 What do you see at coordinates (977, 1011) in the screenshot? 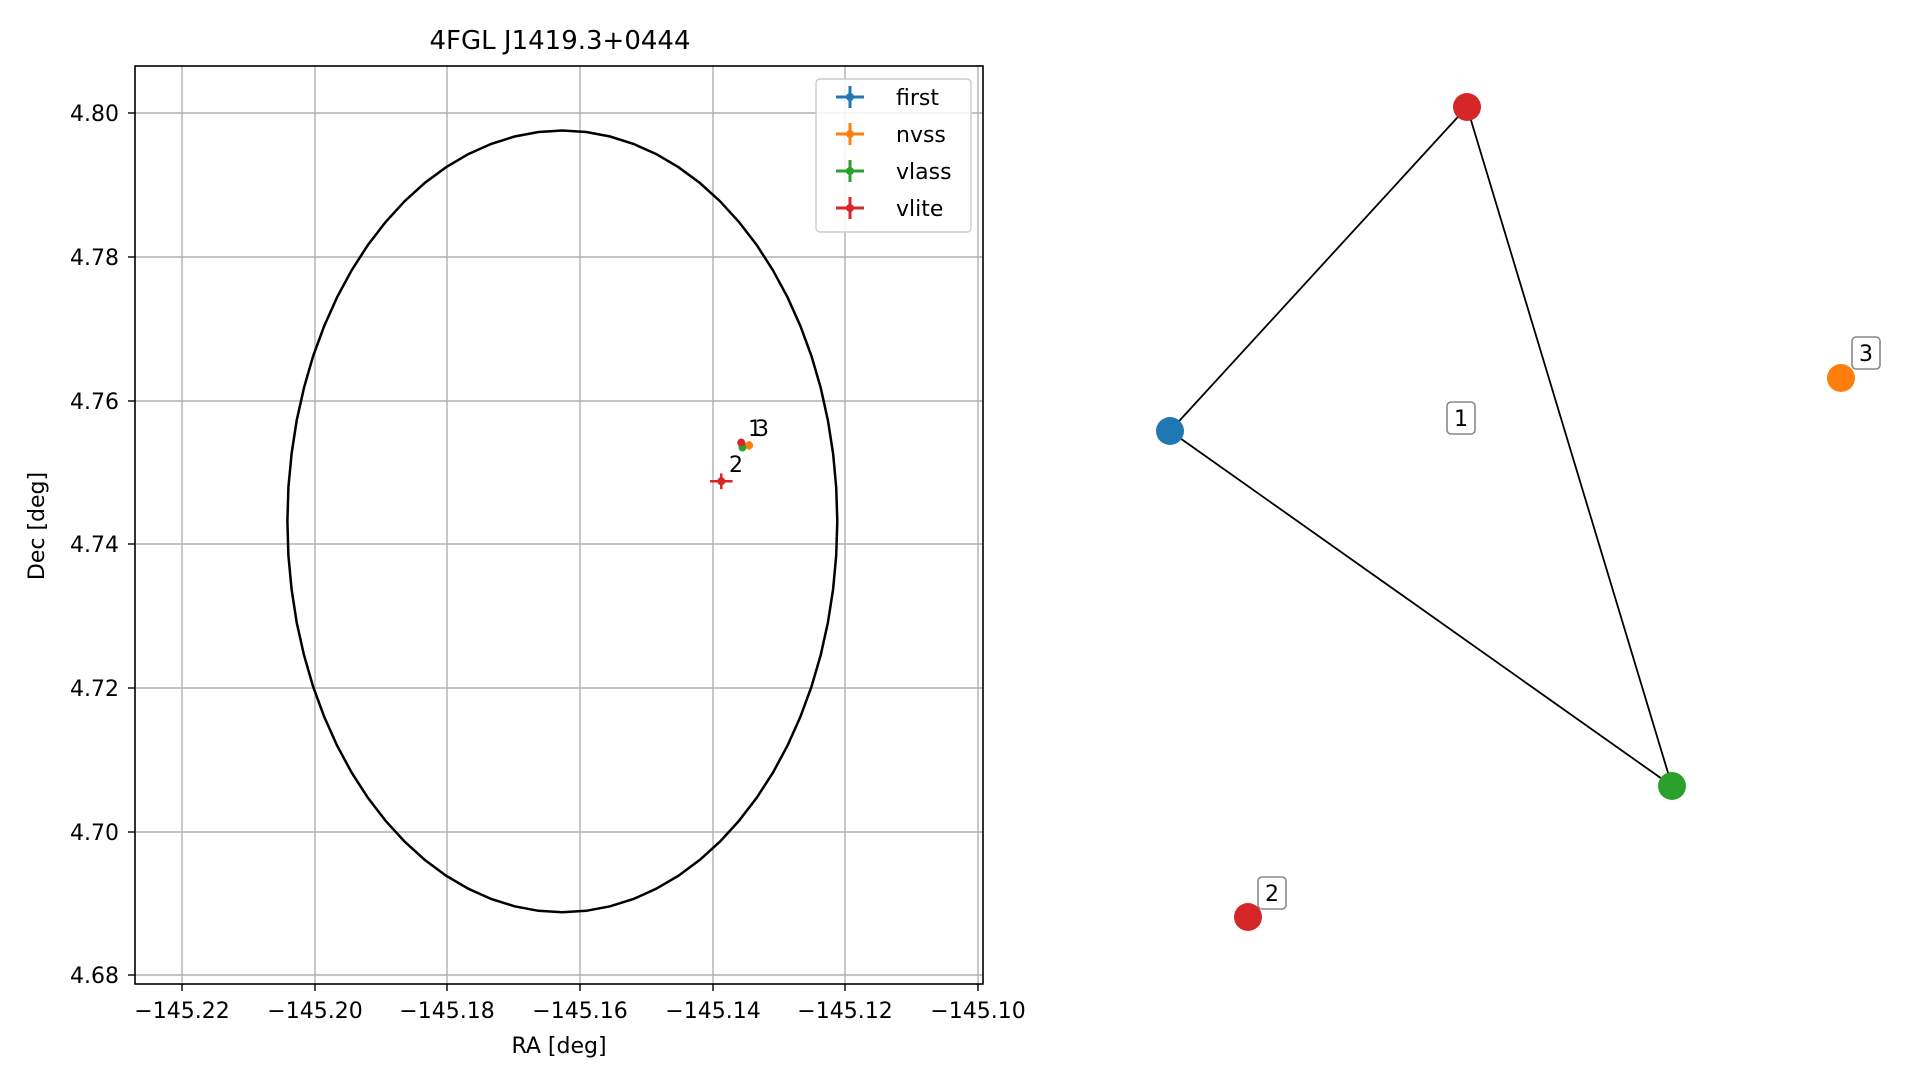
I see `x-tick-label: −145.10` at bounding box center [977, 1011].